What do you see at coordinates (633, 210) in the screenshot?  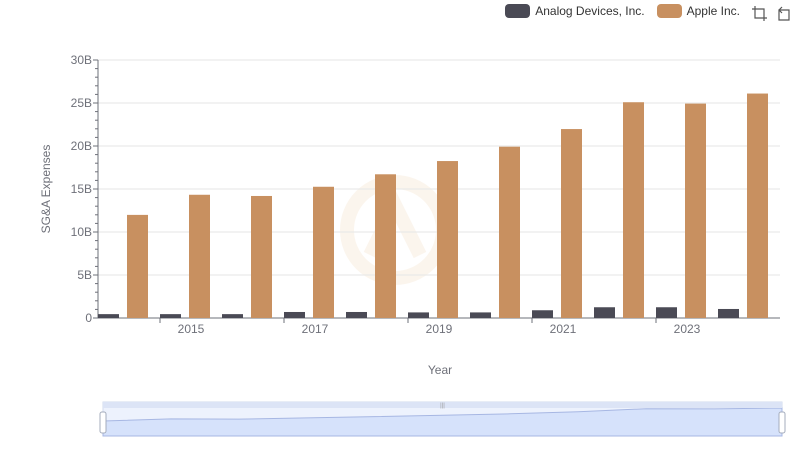 I see `bar-apple-2022` at bounding box center [633, 210].